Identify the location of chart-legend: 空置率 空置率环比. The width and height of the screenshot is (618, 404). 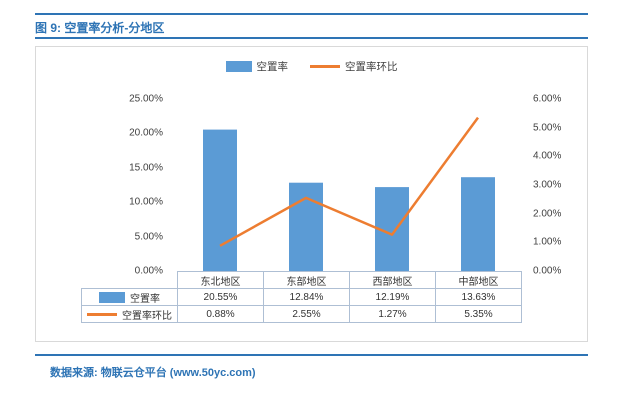
(311, 66).